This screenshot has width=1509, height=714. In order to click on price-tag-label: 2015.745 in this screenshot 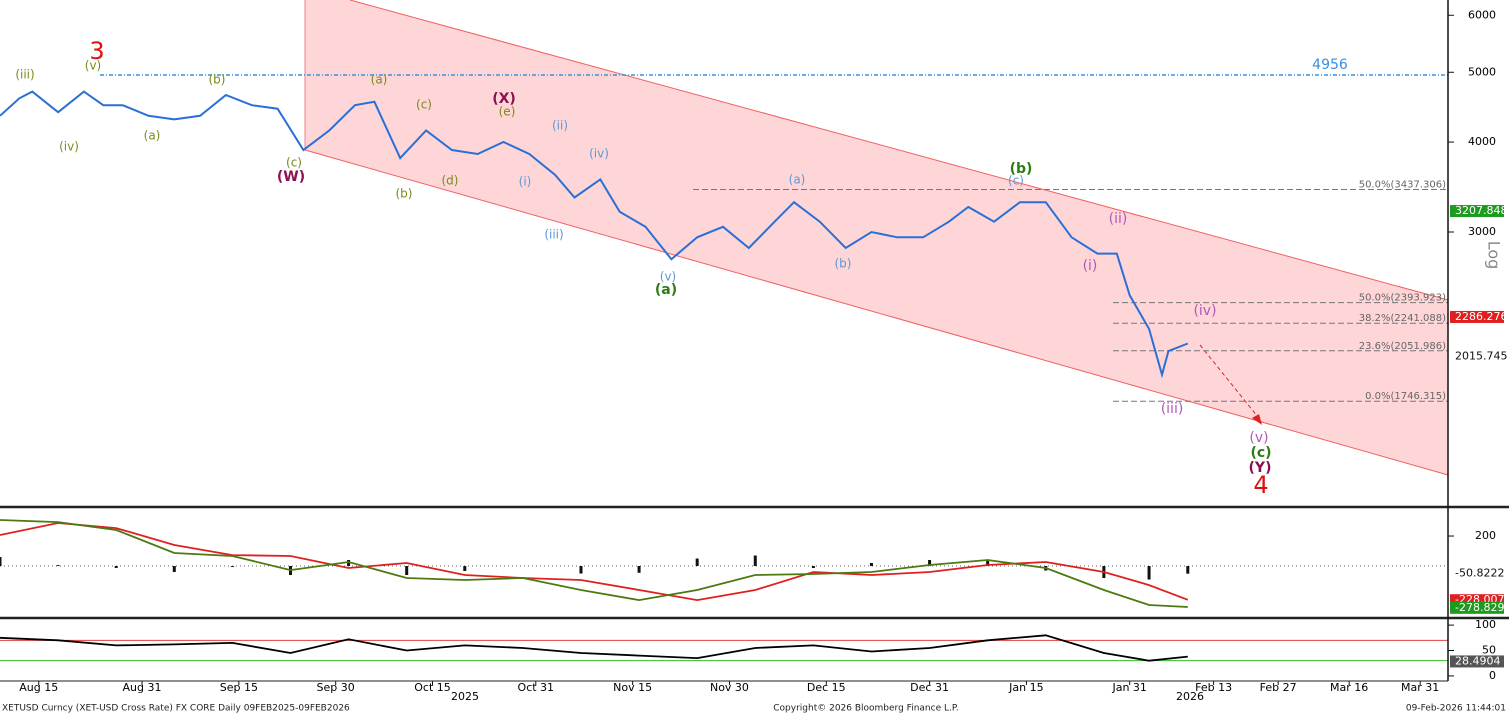, I will do `click(1481, 355)`.